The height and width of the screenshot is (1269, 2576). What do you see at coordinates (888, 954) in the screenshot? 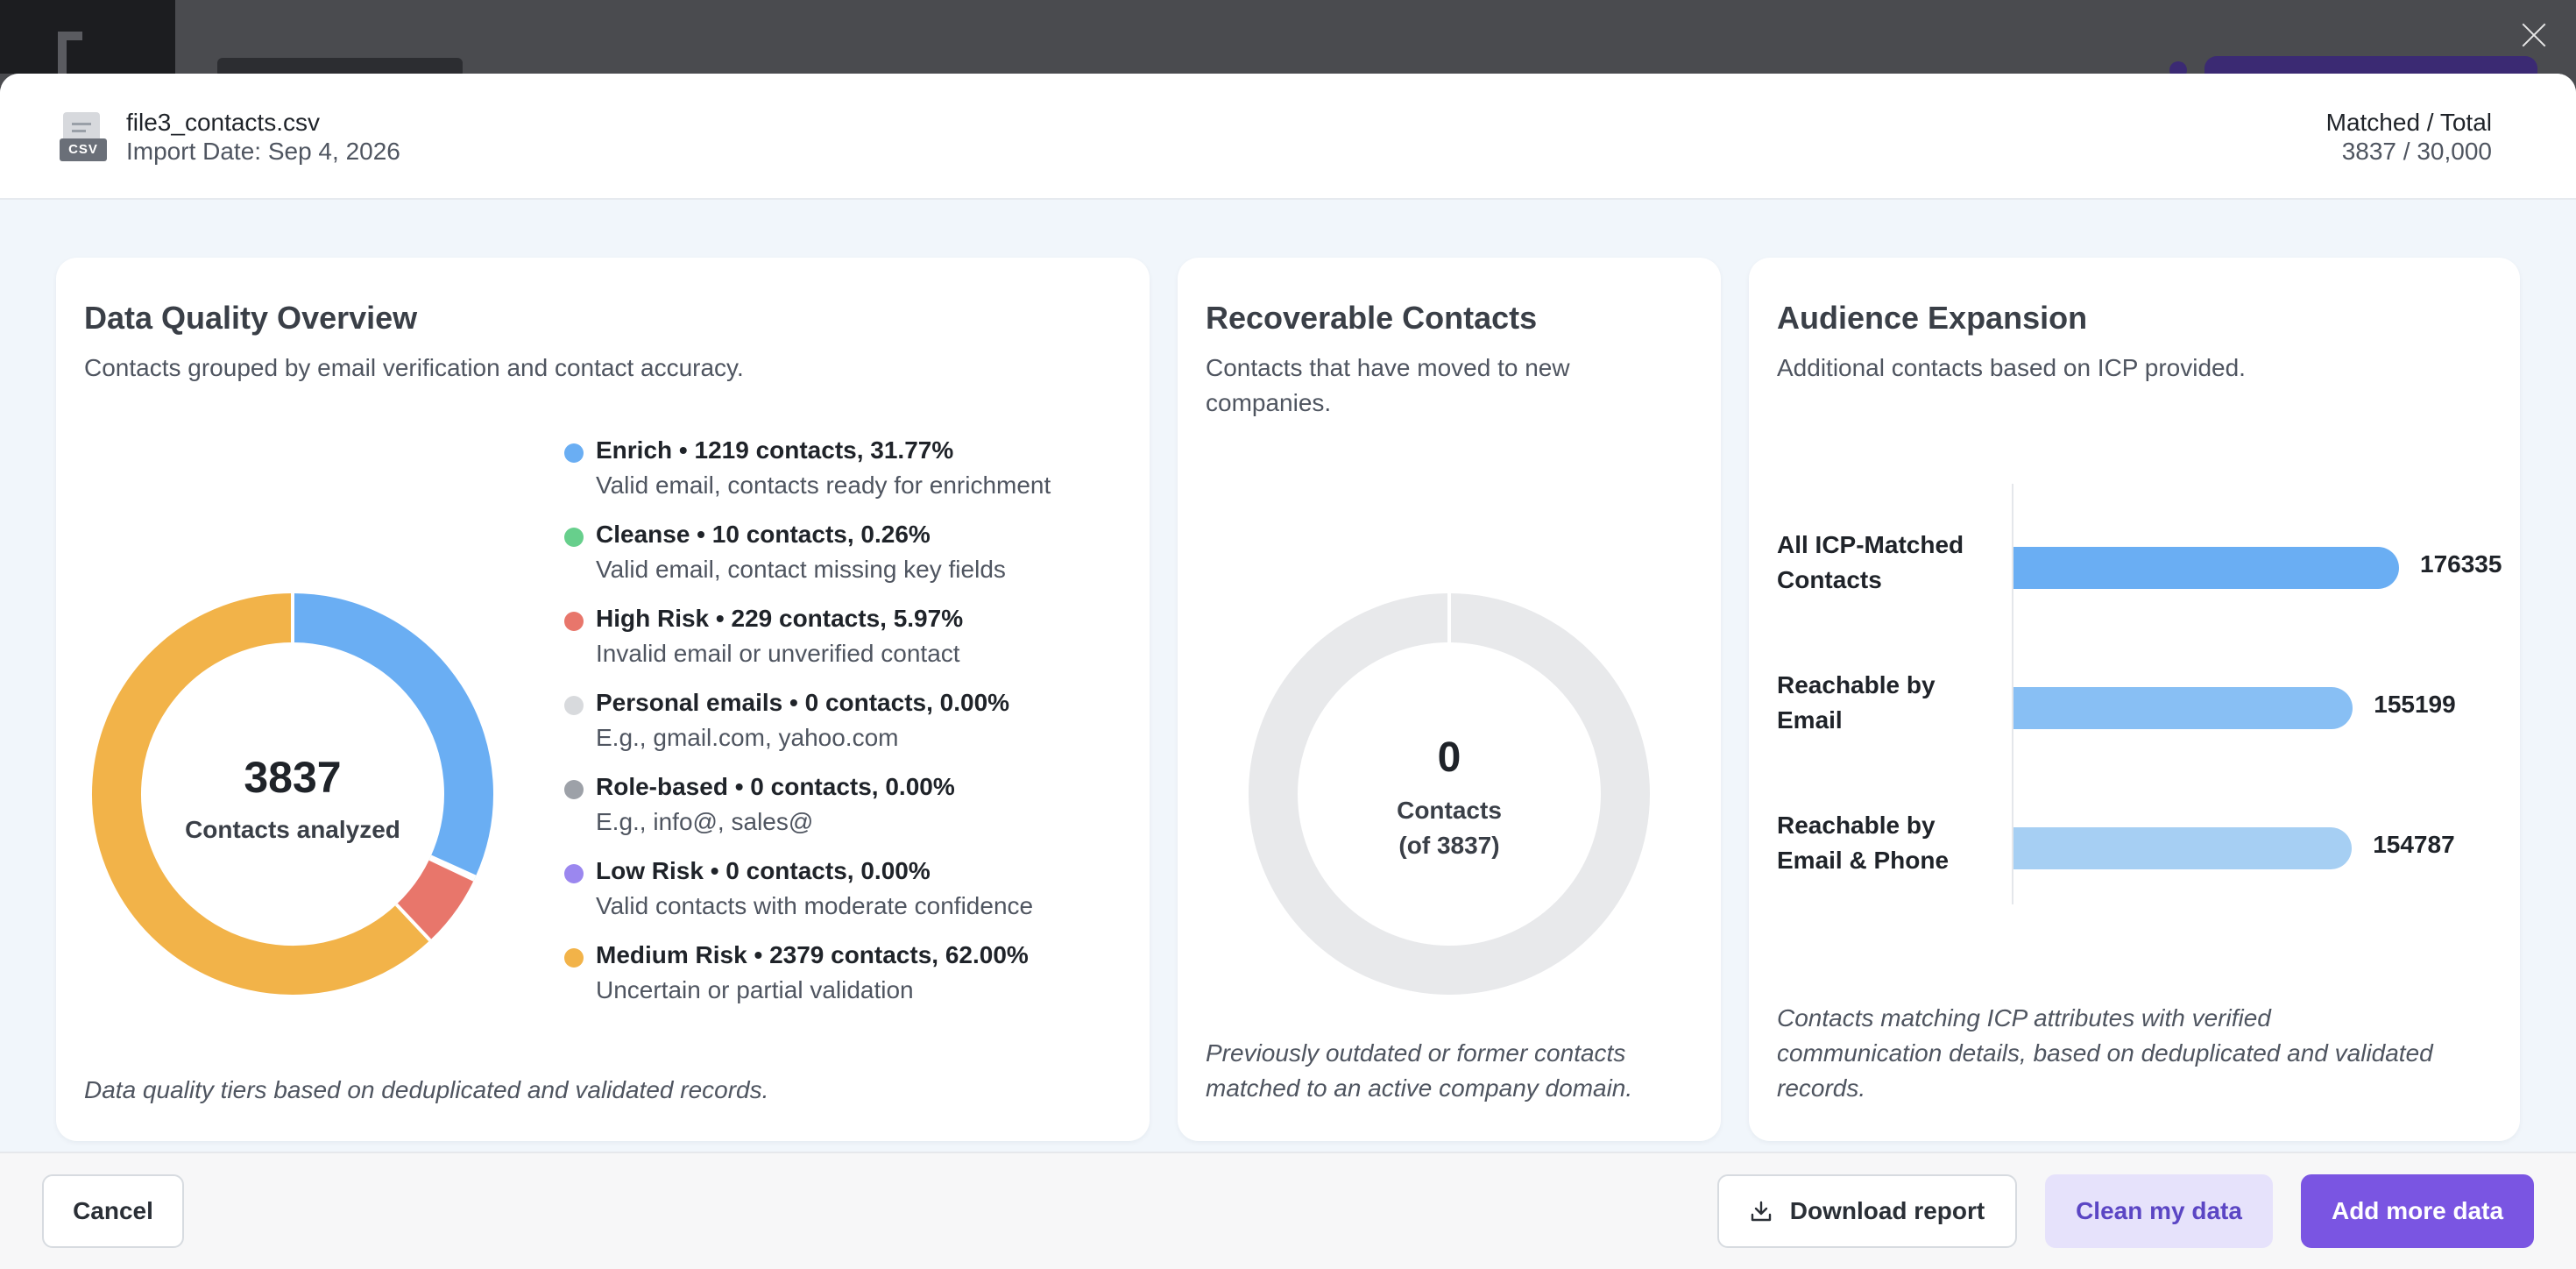
I see `legend-meta: • 2379 contacts, 62.00%` at bounding box center [888, 954].